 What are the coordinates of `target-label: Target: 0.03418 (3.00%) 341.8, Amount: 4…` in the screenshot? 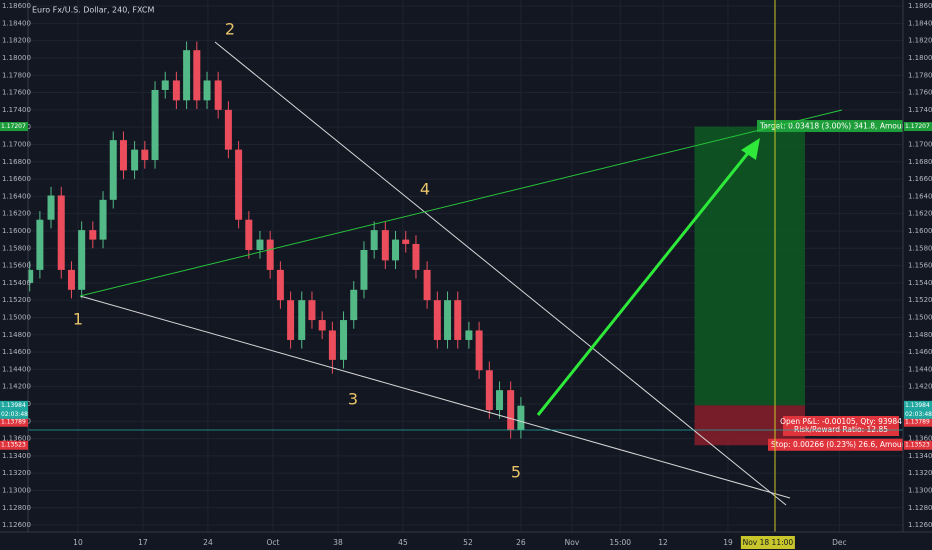 It's located at (841, 126).